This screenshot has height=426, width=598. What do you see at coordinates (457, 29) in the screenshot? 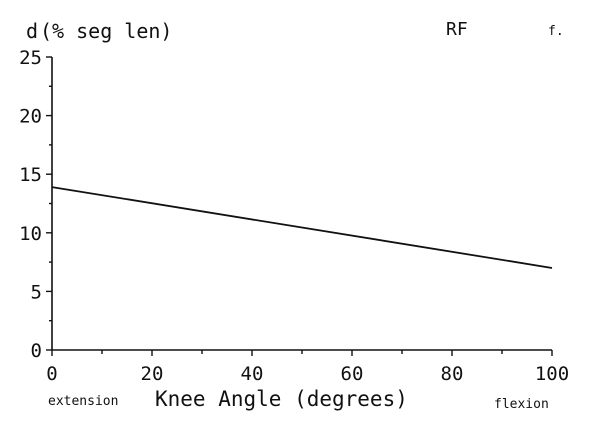
I see `corner-label: RF` at bounding box center [457, 29].